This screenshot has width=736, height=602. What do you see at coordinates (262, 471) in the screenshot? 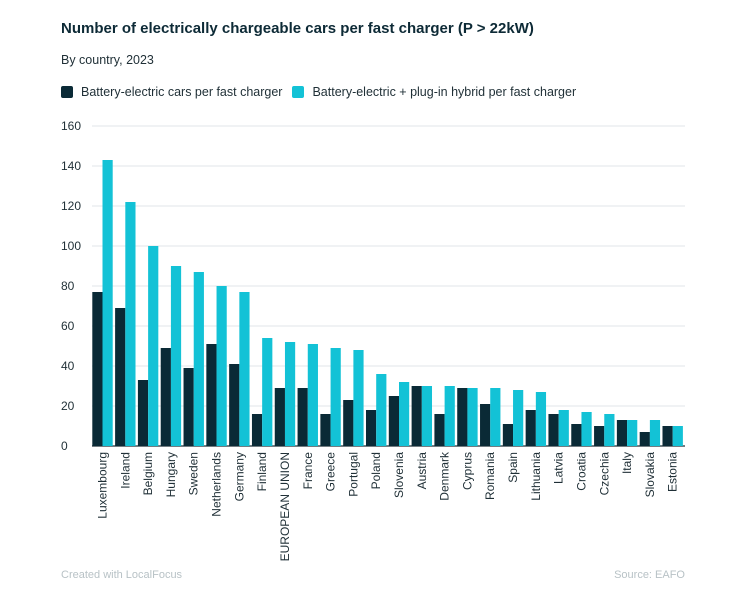
I see `x-tick-label: Finland` at bounding box center [262, 471].